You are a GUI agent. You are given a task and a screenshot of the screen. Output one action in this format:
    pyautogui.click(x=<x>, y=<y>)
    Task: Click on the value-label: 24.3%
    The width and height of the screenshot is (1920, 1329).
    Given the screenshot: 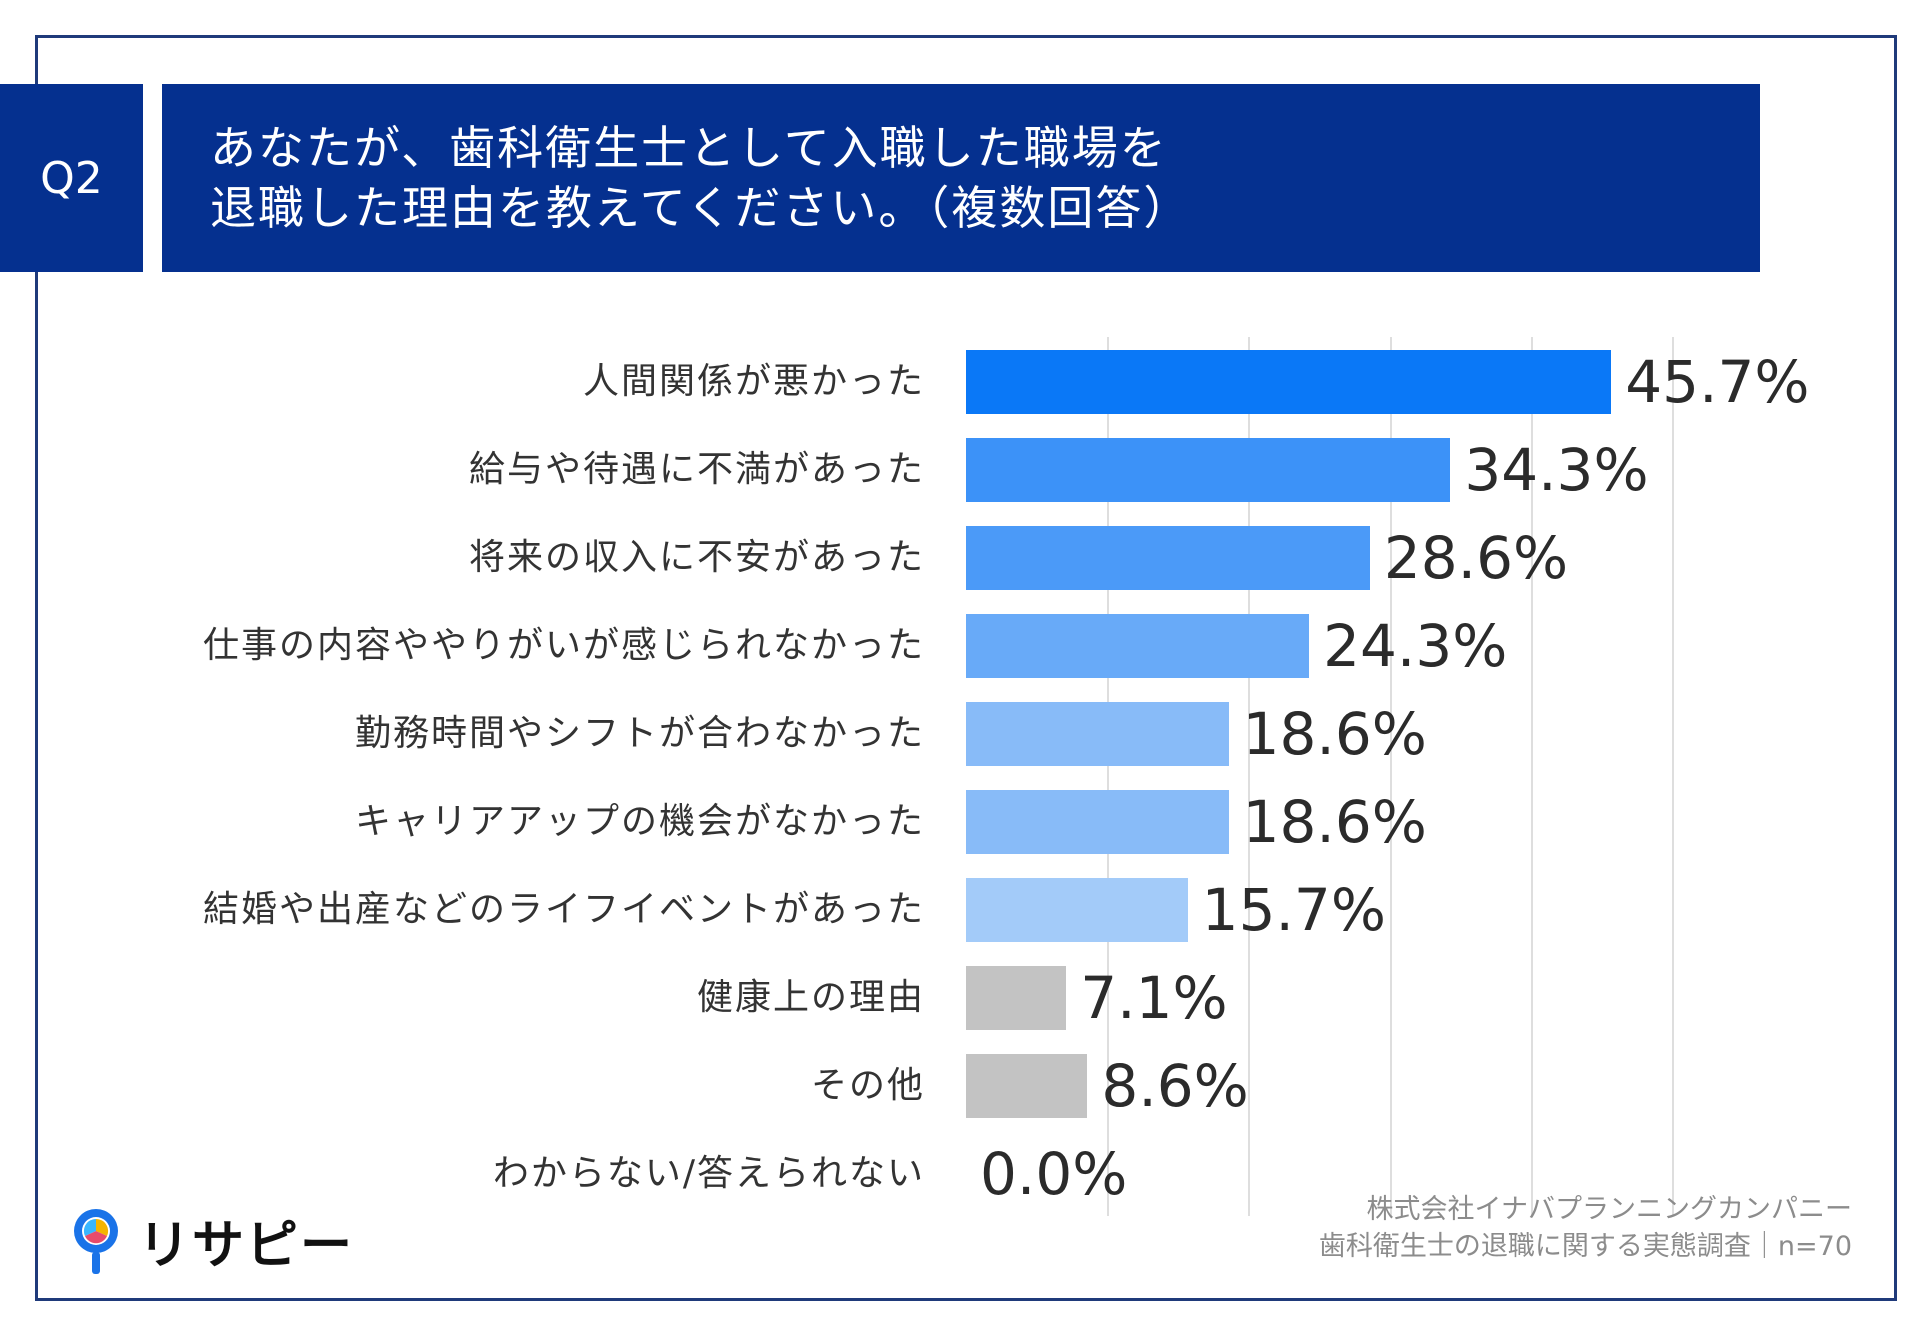 What is the action you would take?
    pyautogui.click(x=1415, y=646)
    